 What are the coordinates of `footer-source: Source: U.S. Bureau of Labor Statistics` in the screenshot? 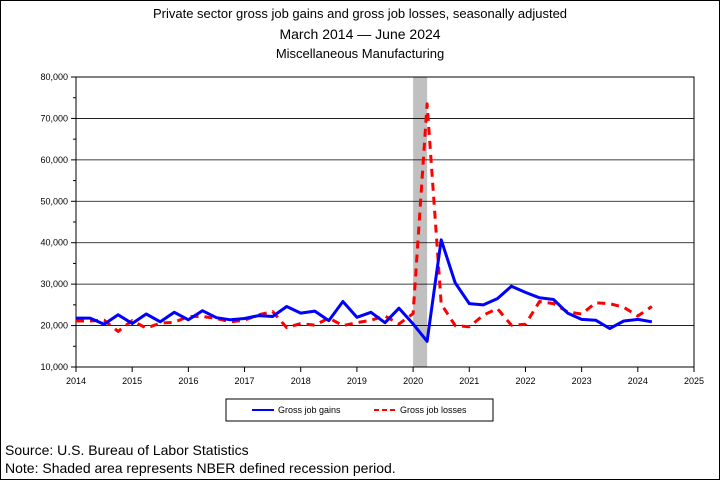 It's located at (127, 450).